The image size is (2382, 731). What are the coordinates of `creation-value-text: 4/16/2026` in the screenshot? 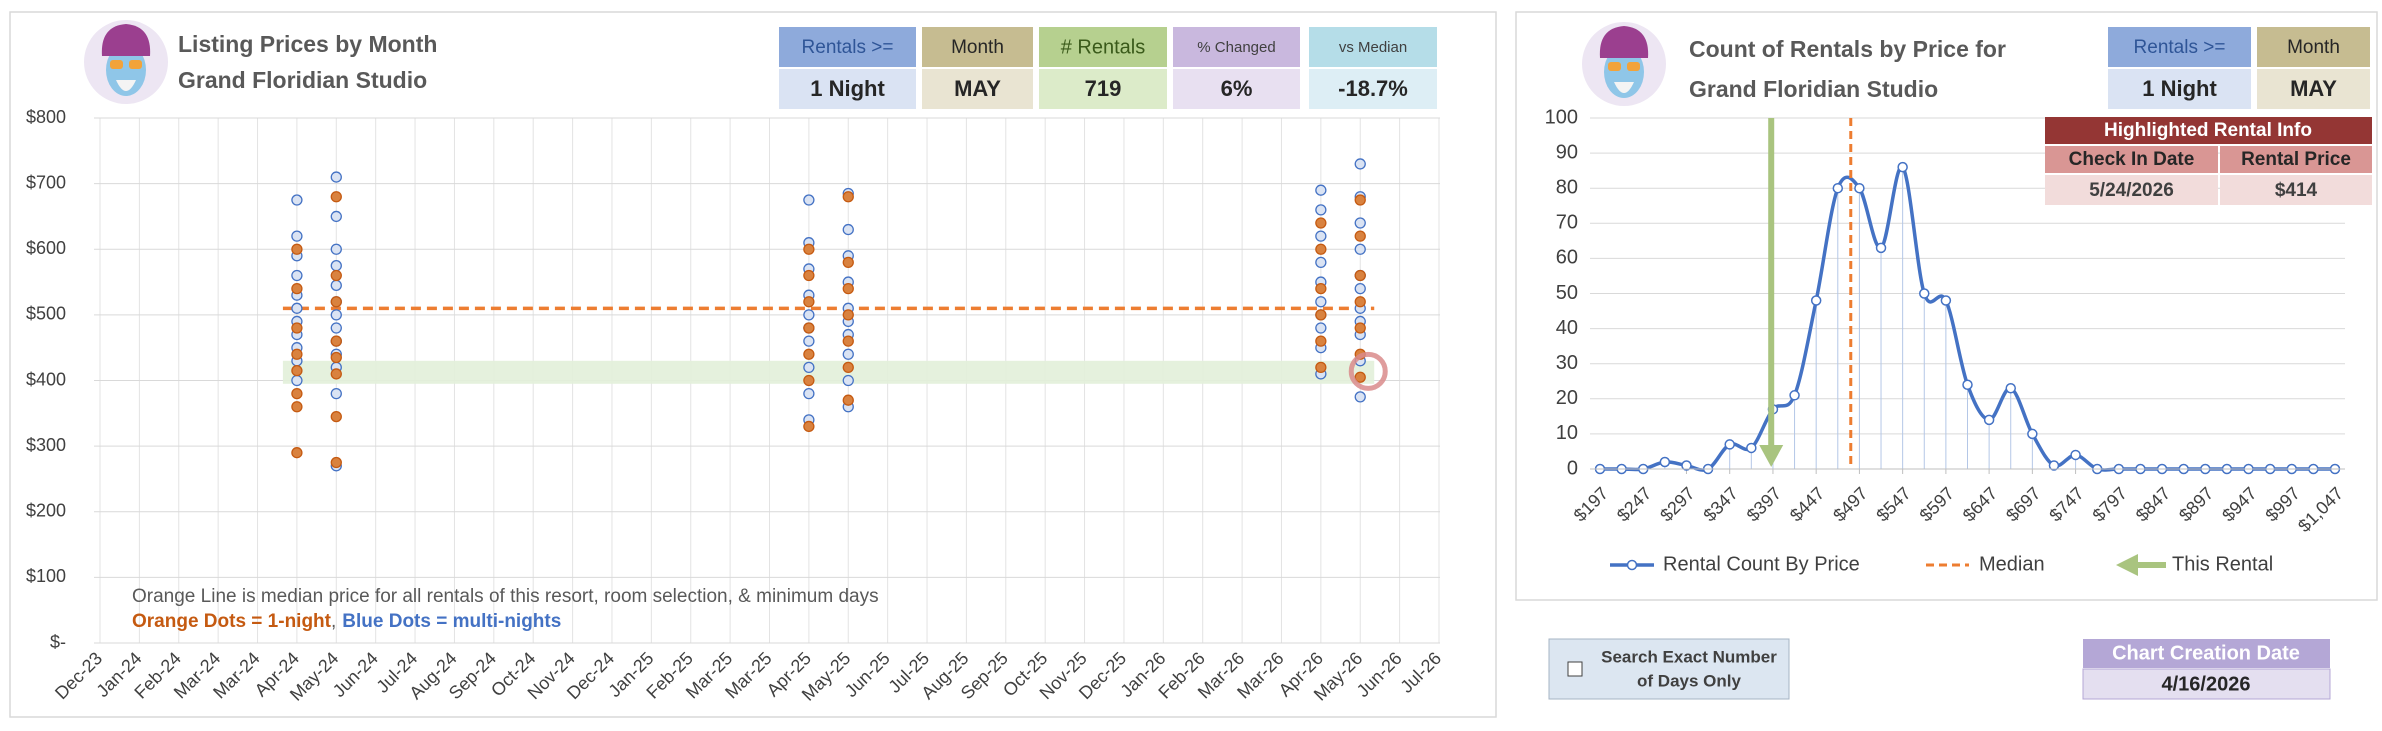 It's located at (2206, 684).